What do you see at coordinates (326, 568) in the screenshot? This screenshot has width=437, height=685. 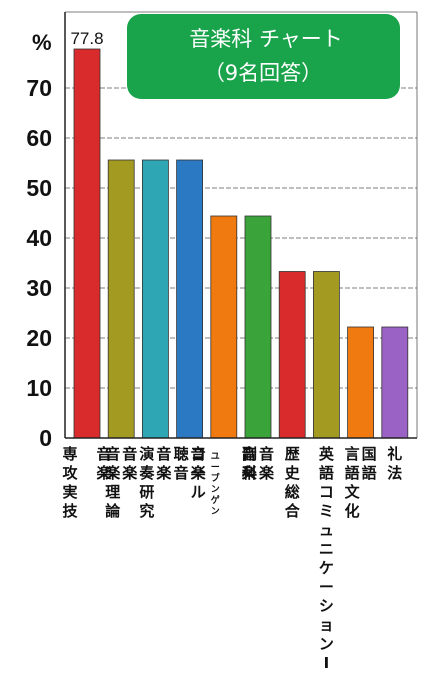 I see `category-glyph: ケ` at bounding box center [326, 568].